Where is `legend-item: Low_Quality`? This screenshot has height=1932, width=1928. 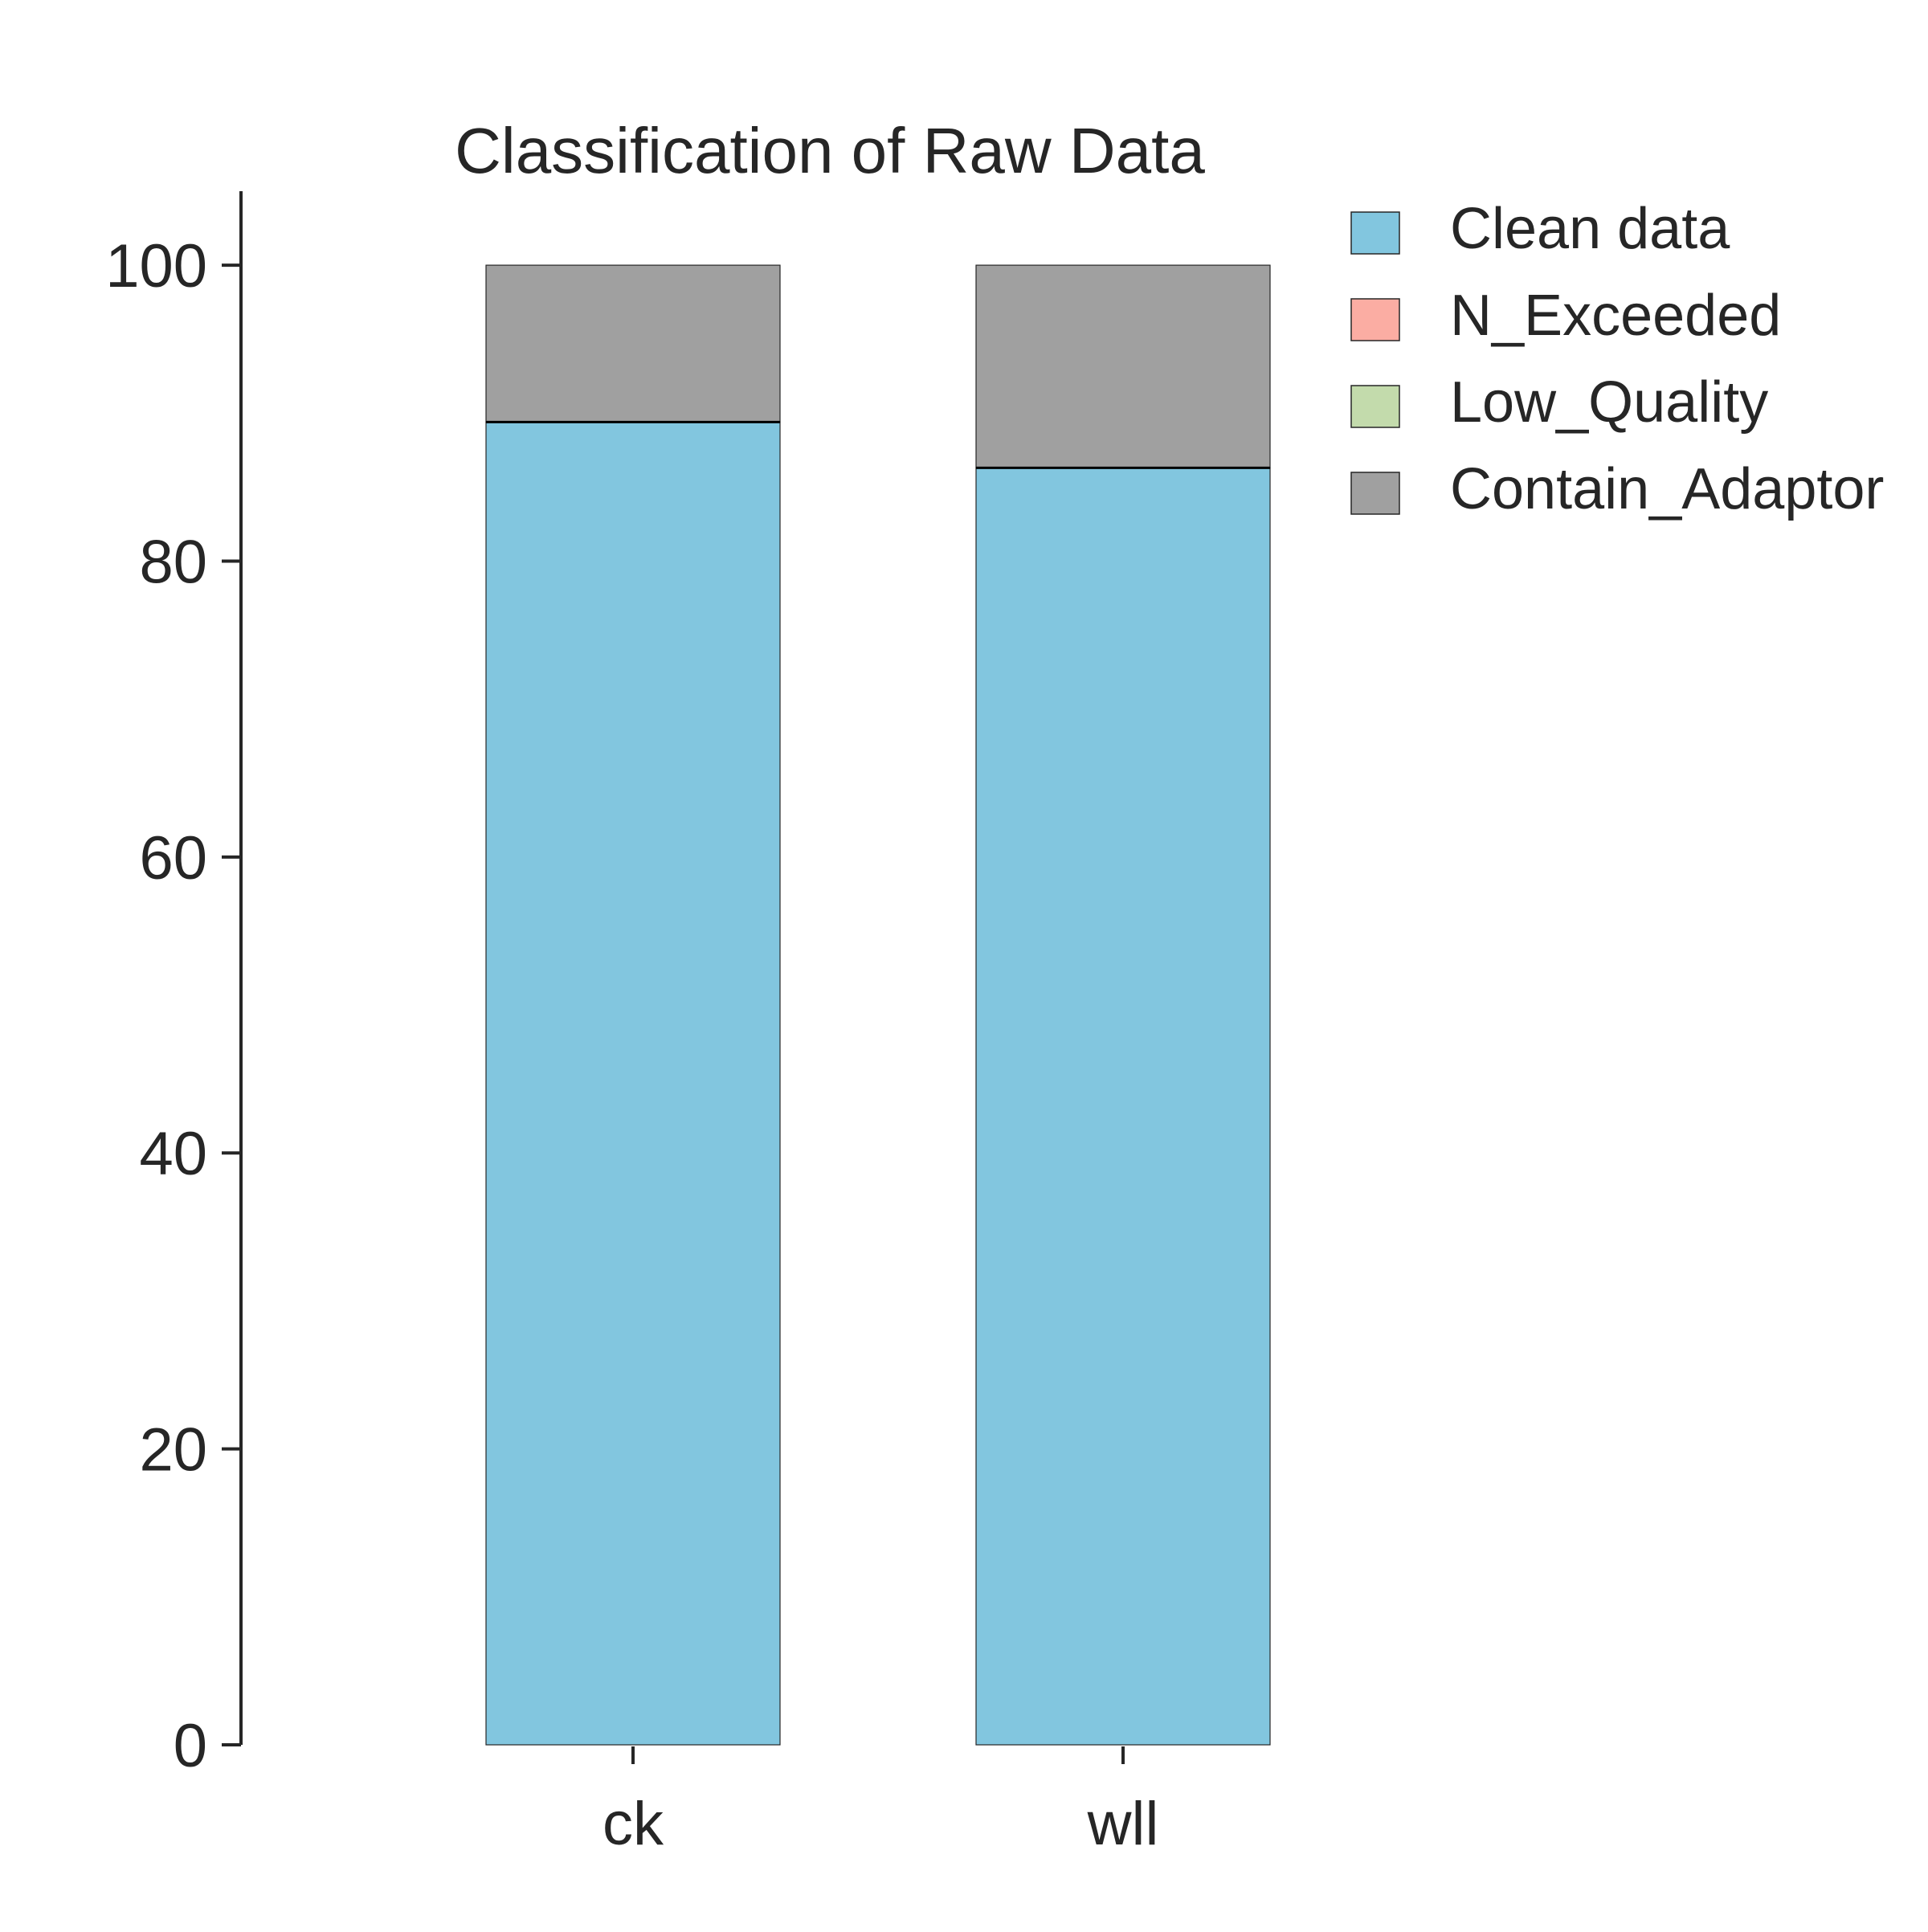
legend-item: Low_Quality is located at coordinates (1559, 403).